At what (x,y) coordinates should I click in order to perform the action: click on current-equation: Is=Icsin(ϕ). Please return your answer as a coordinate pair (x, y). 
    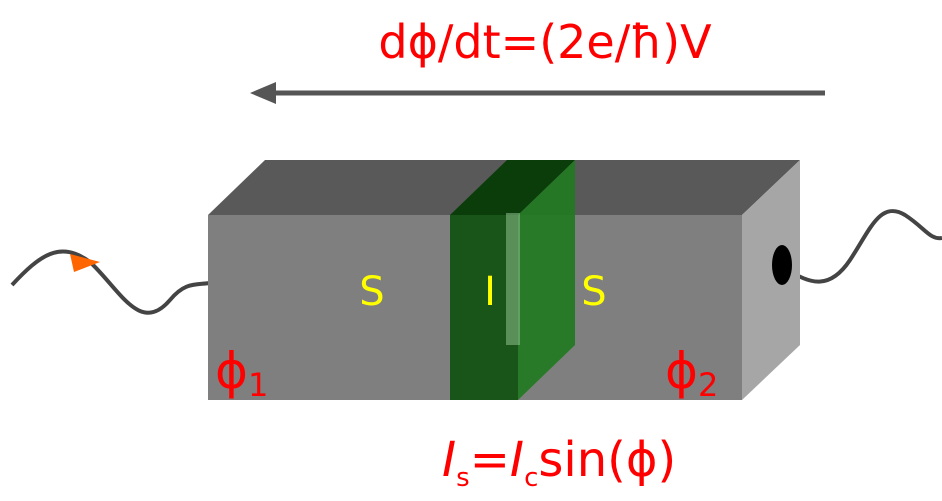
    Looking at the image, I should click on (559, 462).